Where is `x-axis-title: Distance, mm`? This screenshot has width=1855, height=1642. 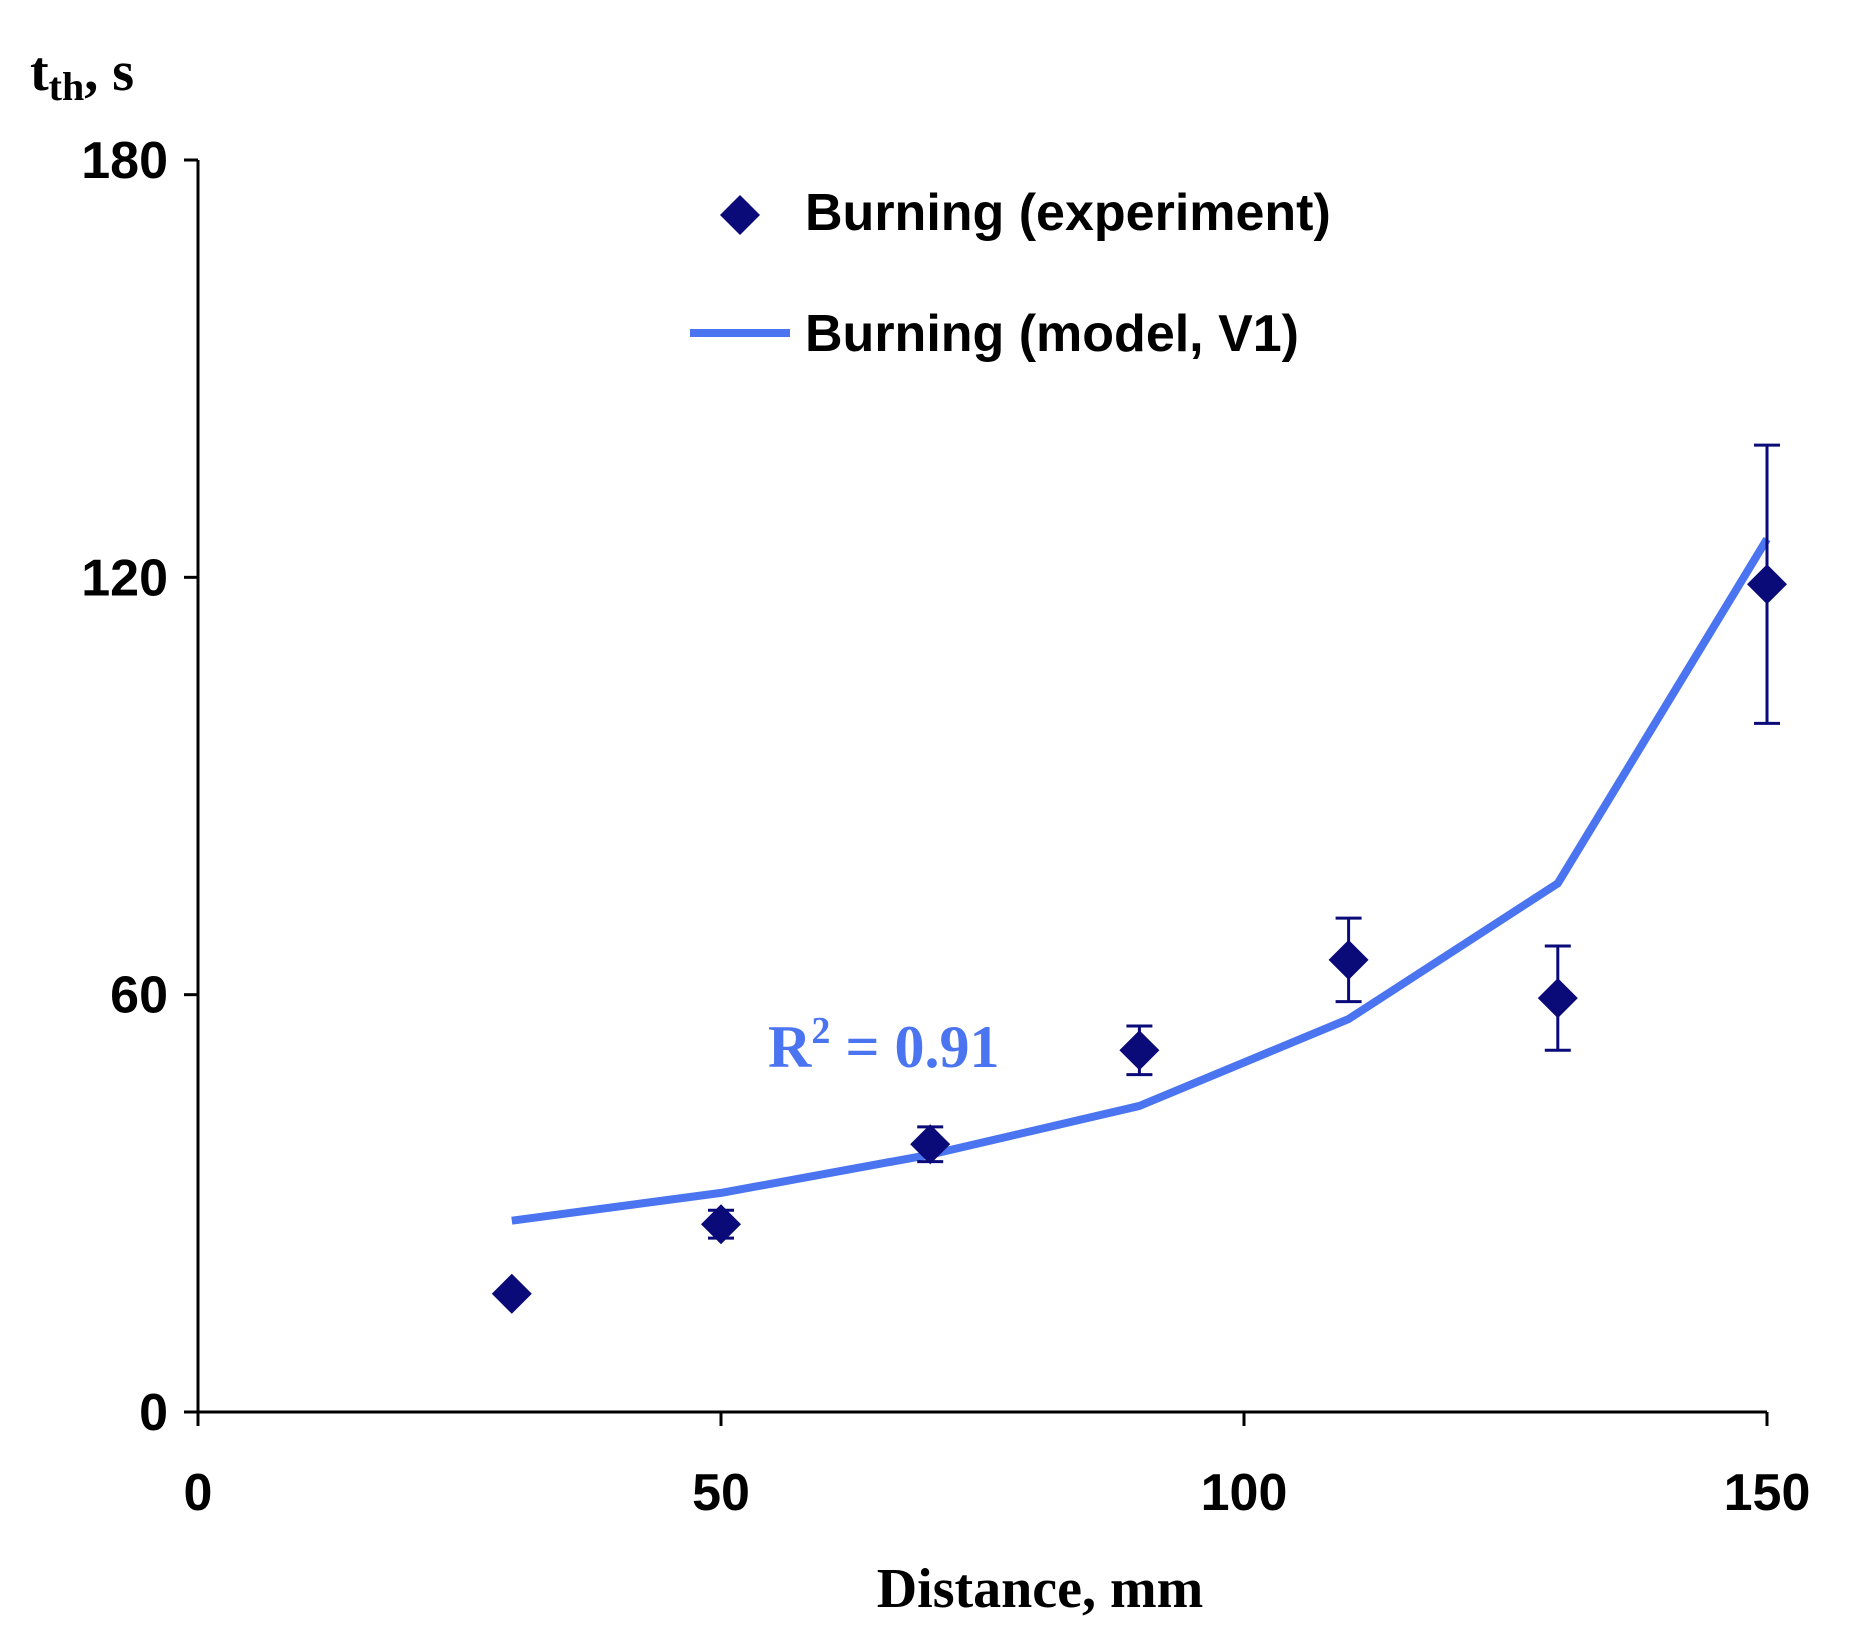 x-axis-title: Distance, mm is located at coordinates (1040, 1589).